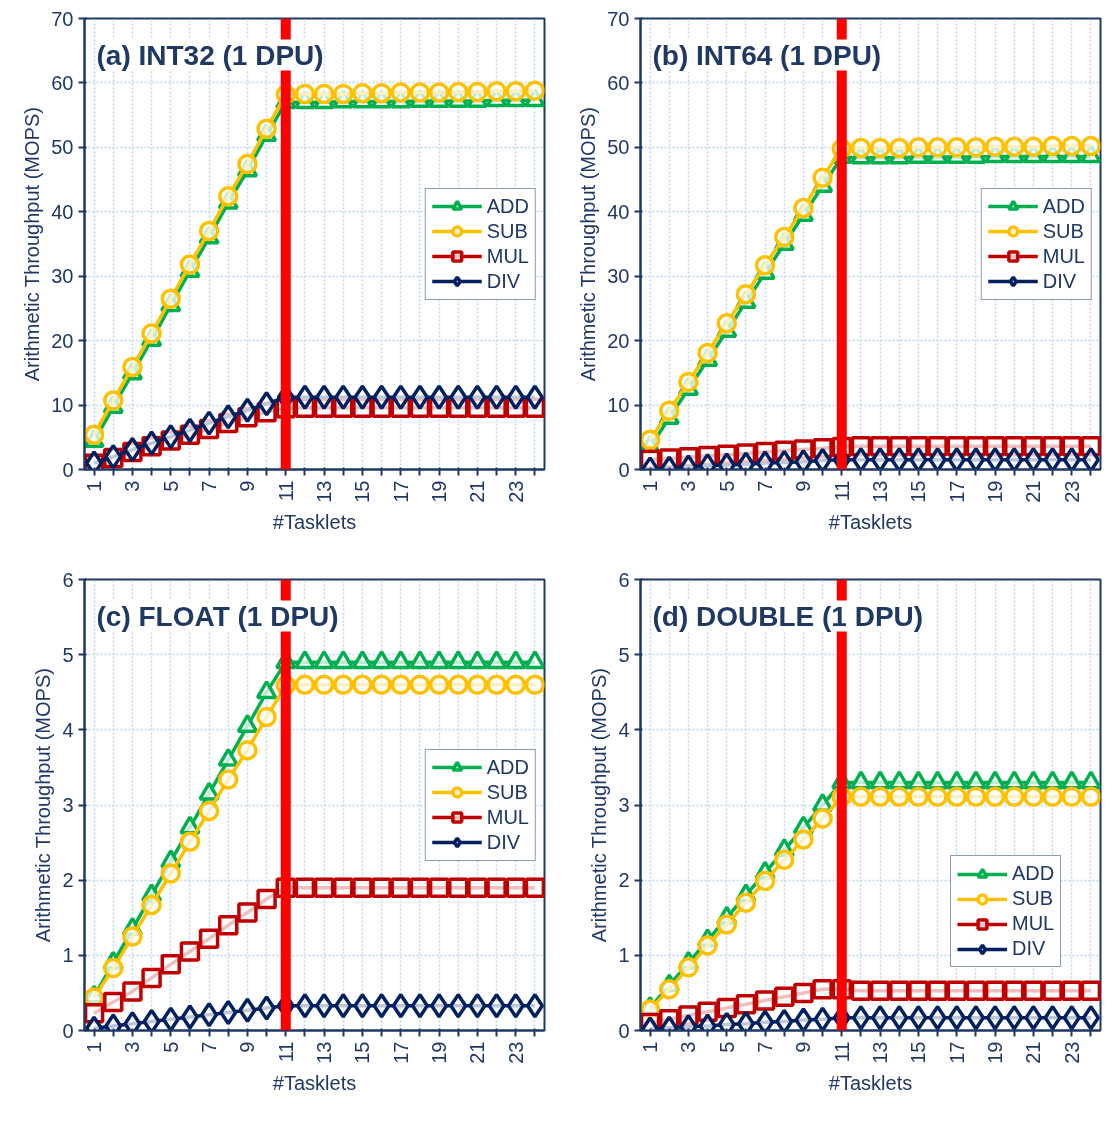  What do you see at coordinates (210, 55) in the screenshot?
I see `text: (a) INT32 (1 DPU)` at bounding box center [210, 55].